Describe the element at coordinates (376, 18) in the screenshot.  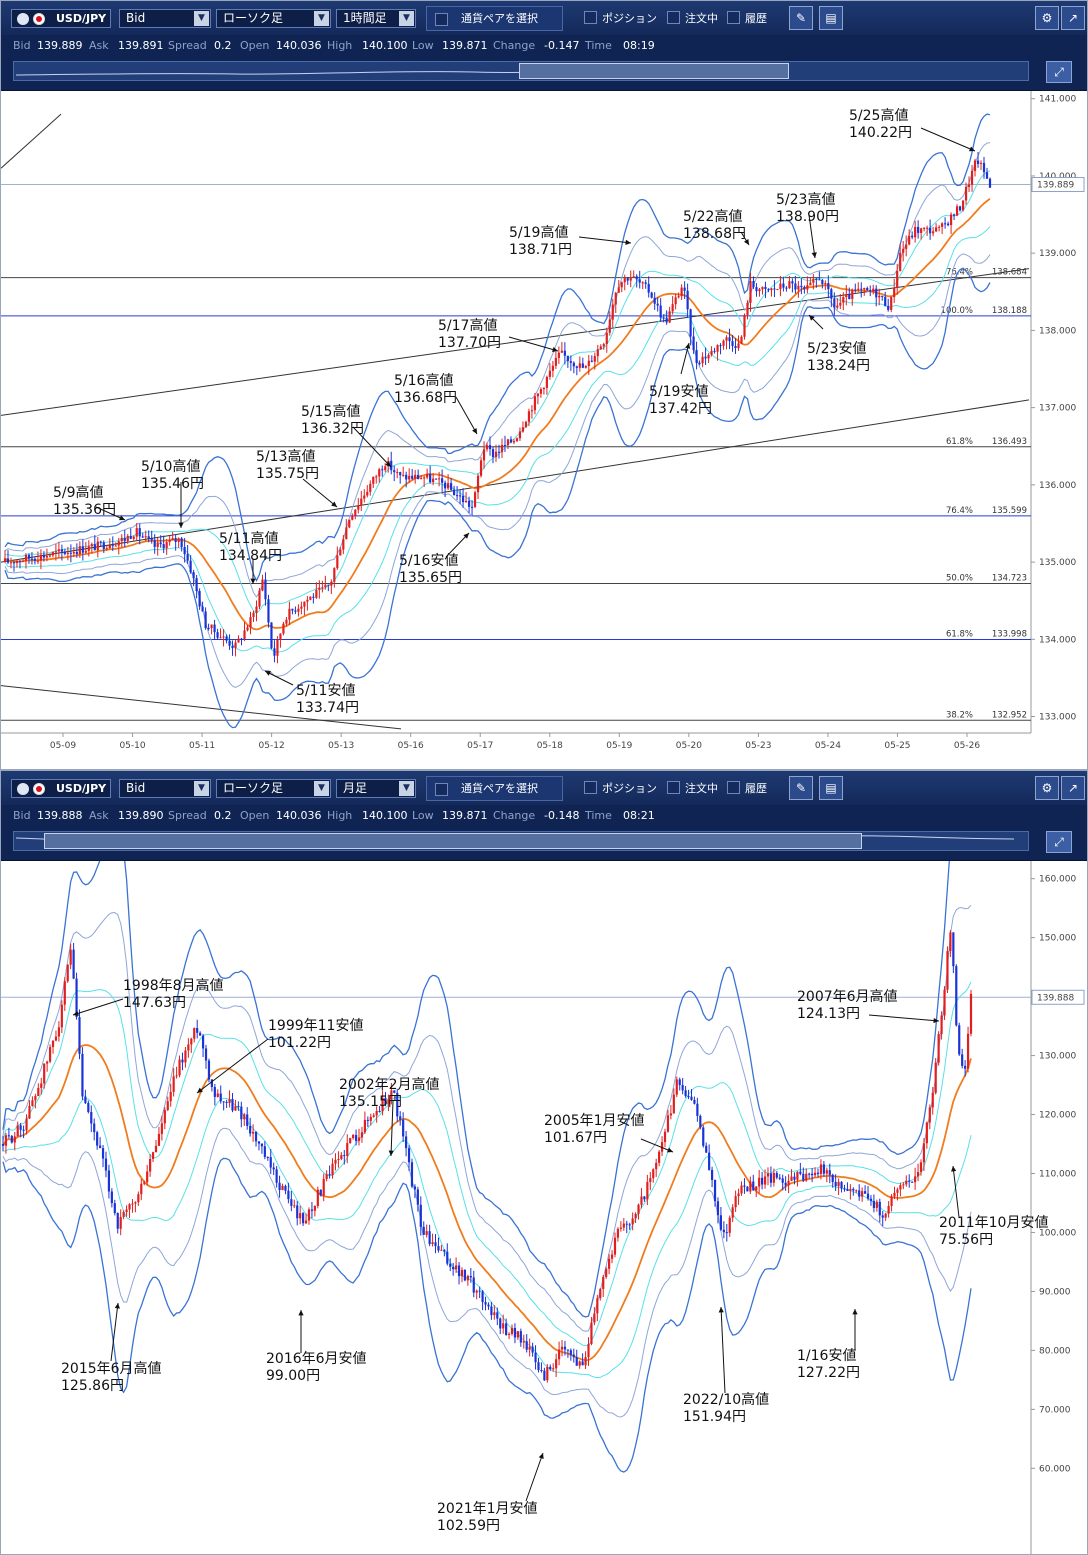
I see `timeframe-select: 1時間足 ▼` at that location.